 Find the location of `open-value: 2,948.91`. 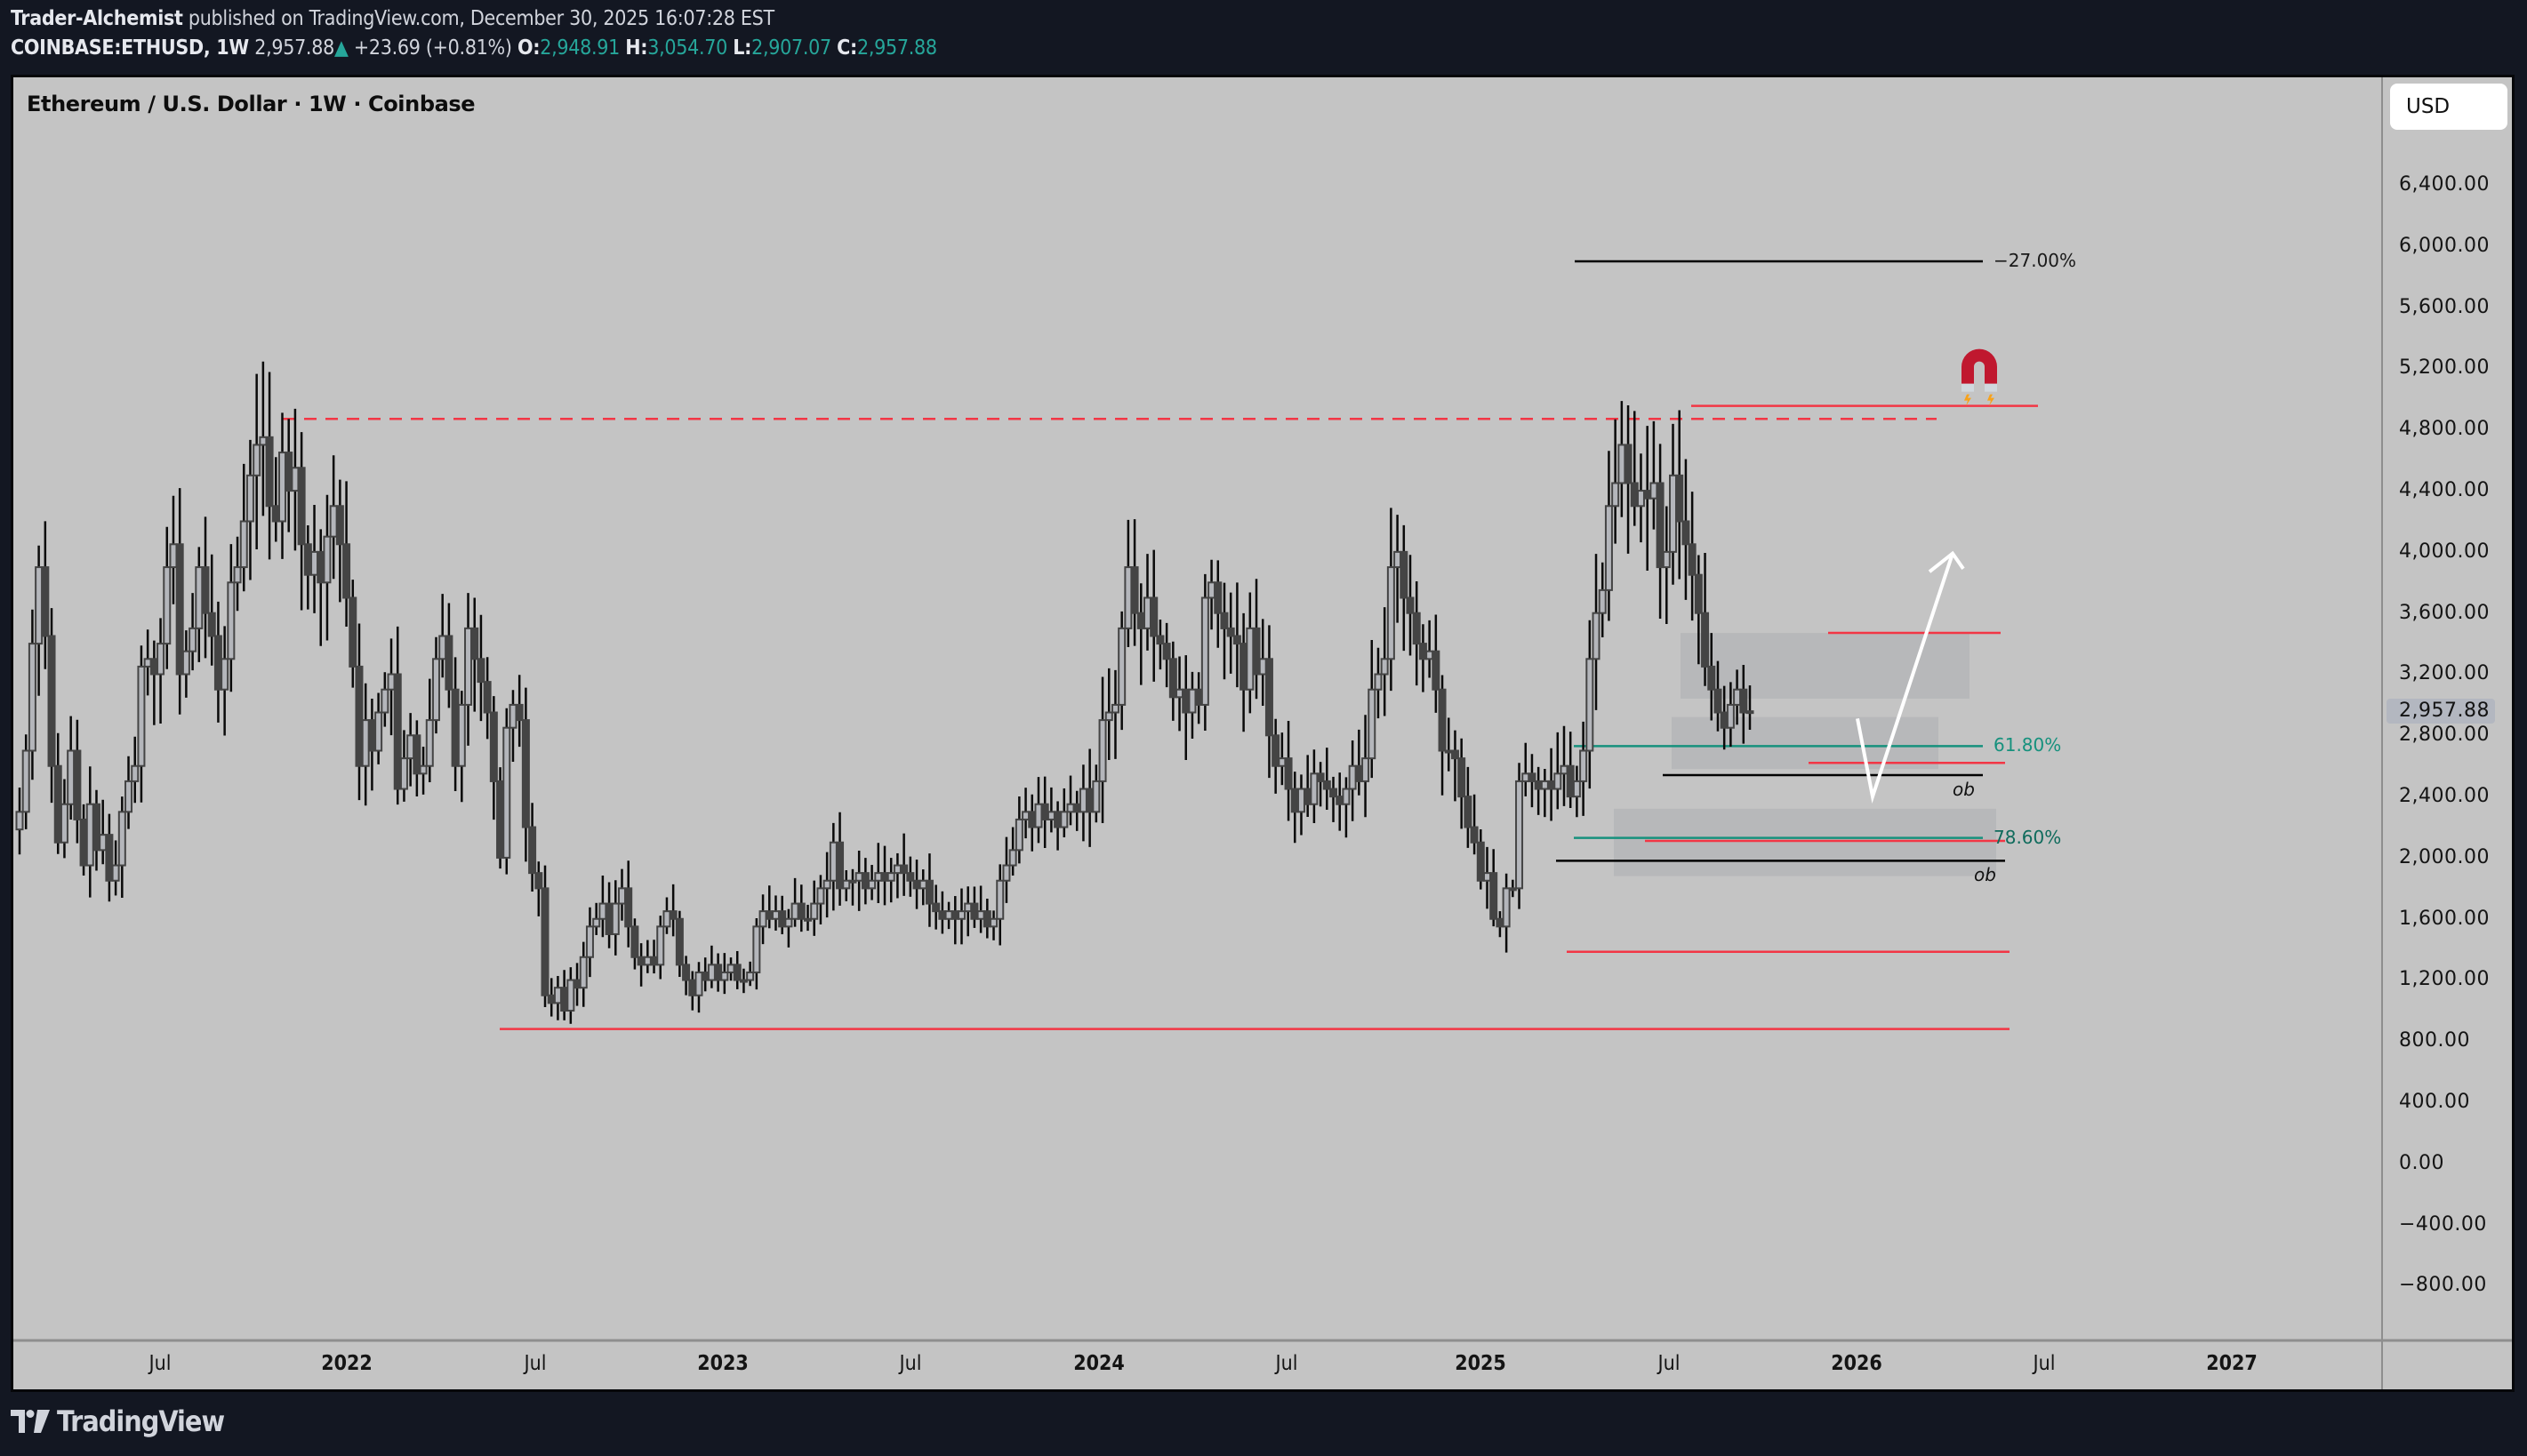

open-value: 2,948.91 is located at coordinates (580, 48).